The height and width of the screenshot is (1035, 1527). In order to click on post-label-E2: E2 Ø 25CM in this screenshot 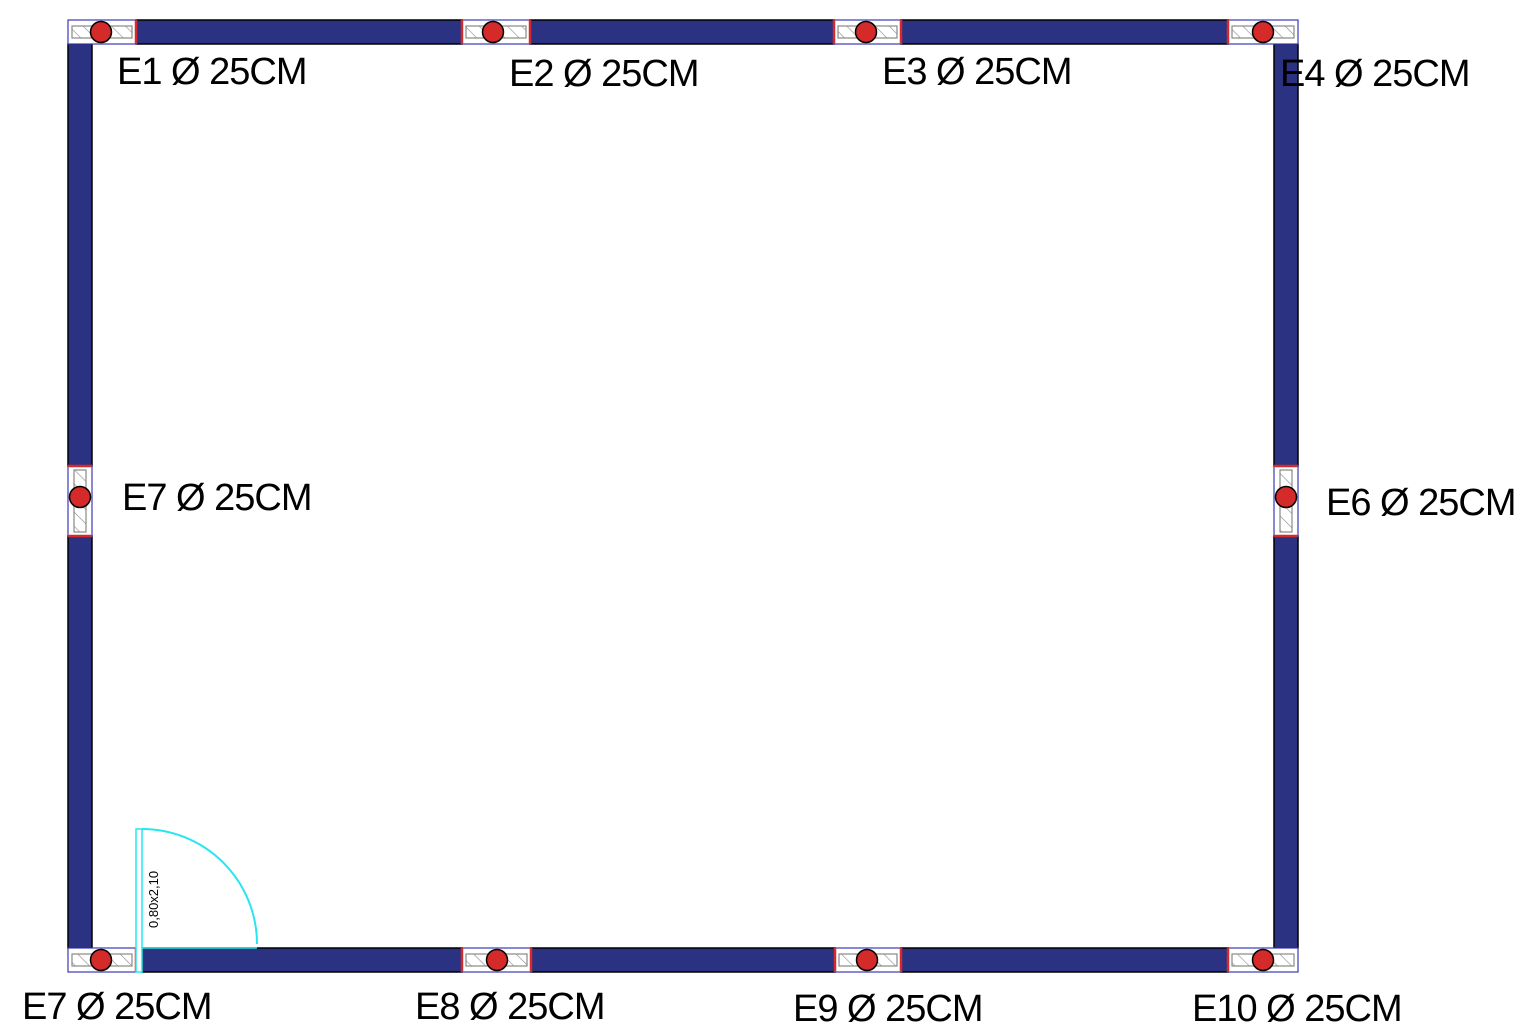, I will do `click(604, 74)`.